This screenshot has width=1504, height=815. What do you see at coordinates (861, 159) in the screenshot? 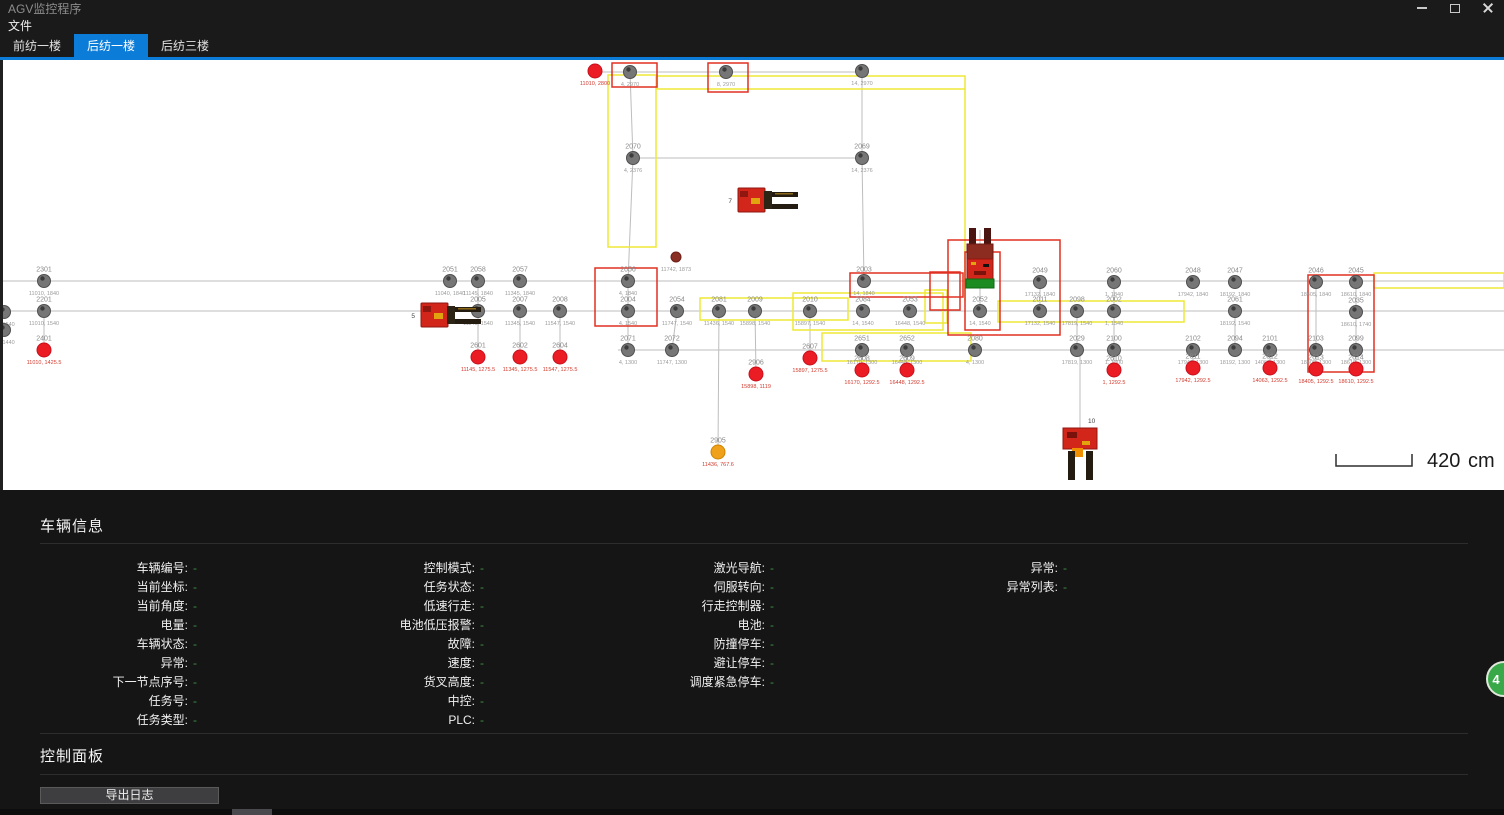
I see `map-node-2069: 2069 14, 2376` at bounding box center [861, 159].